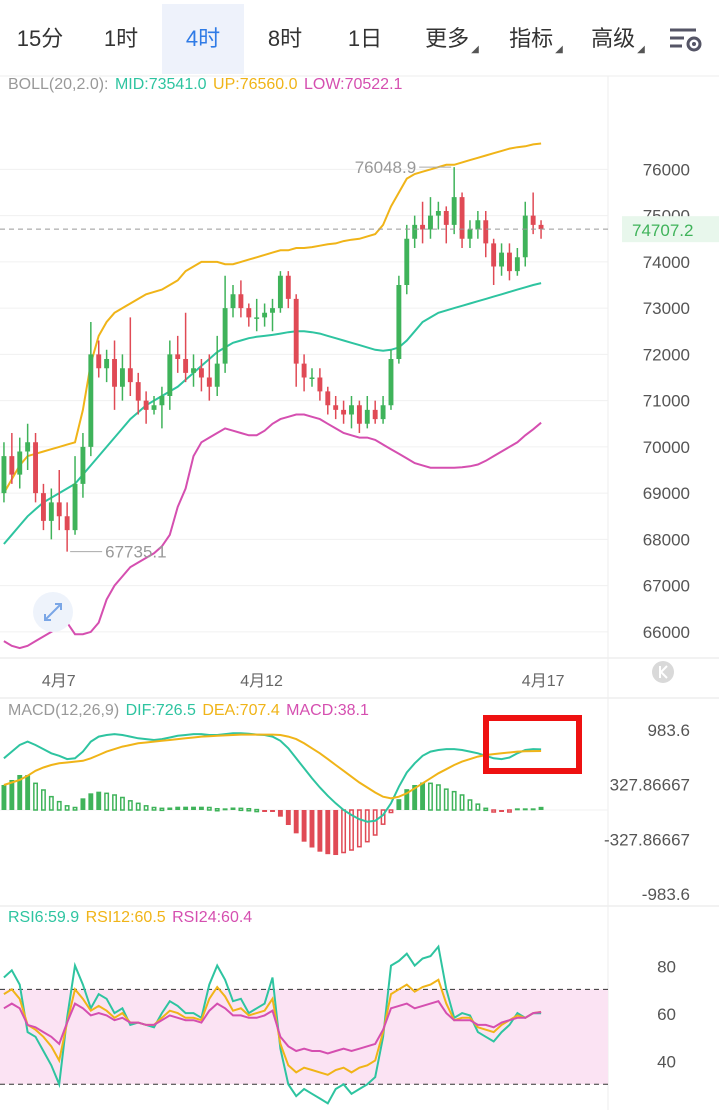 The height and width of the screenshot is (1115, 719). Describe the element at coordinates (531, 38) in the screenshot. I see `tab-indicators-label: 指标` at that location.